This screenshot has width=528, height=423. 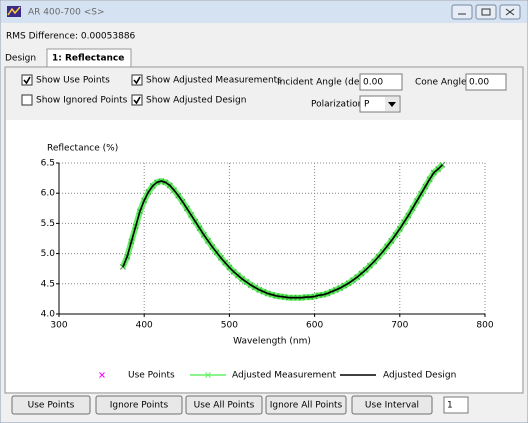 What do you see at coordinates (48, 284) in the screenshot?
I see `y-tick-label: 4.5` at bounding box center [48, 284].